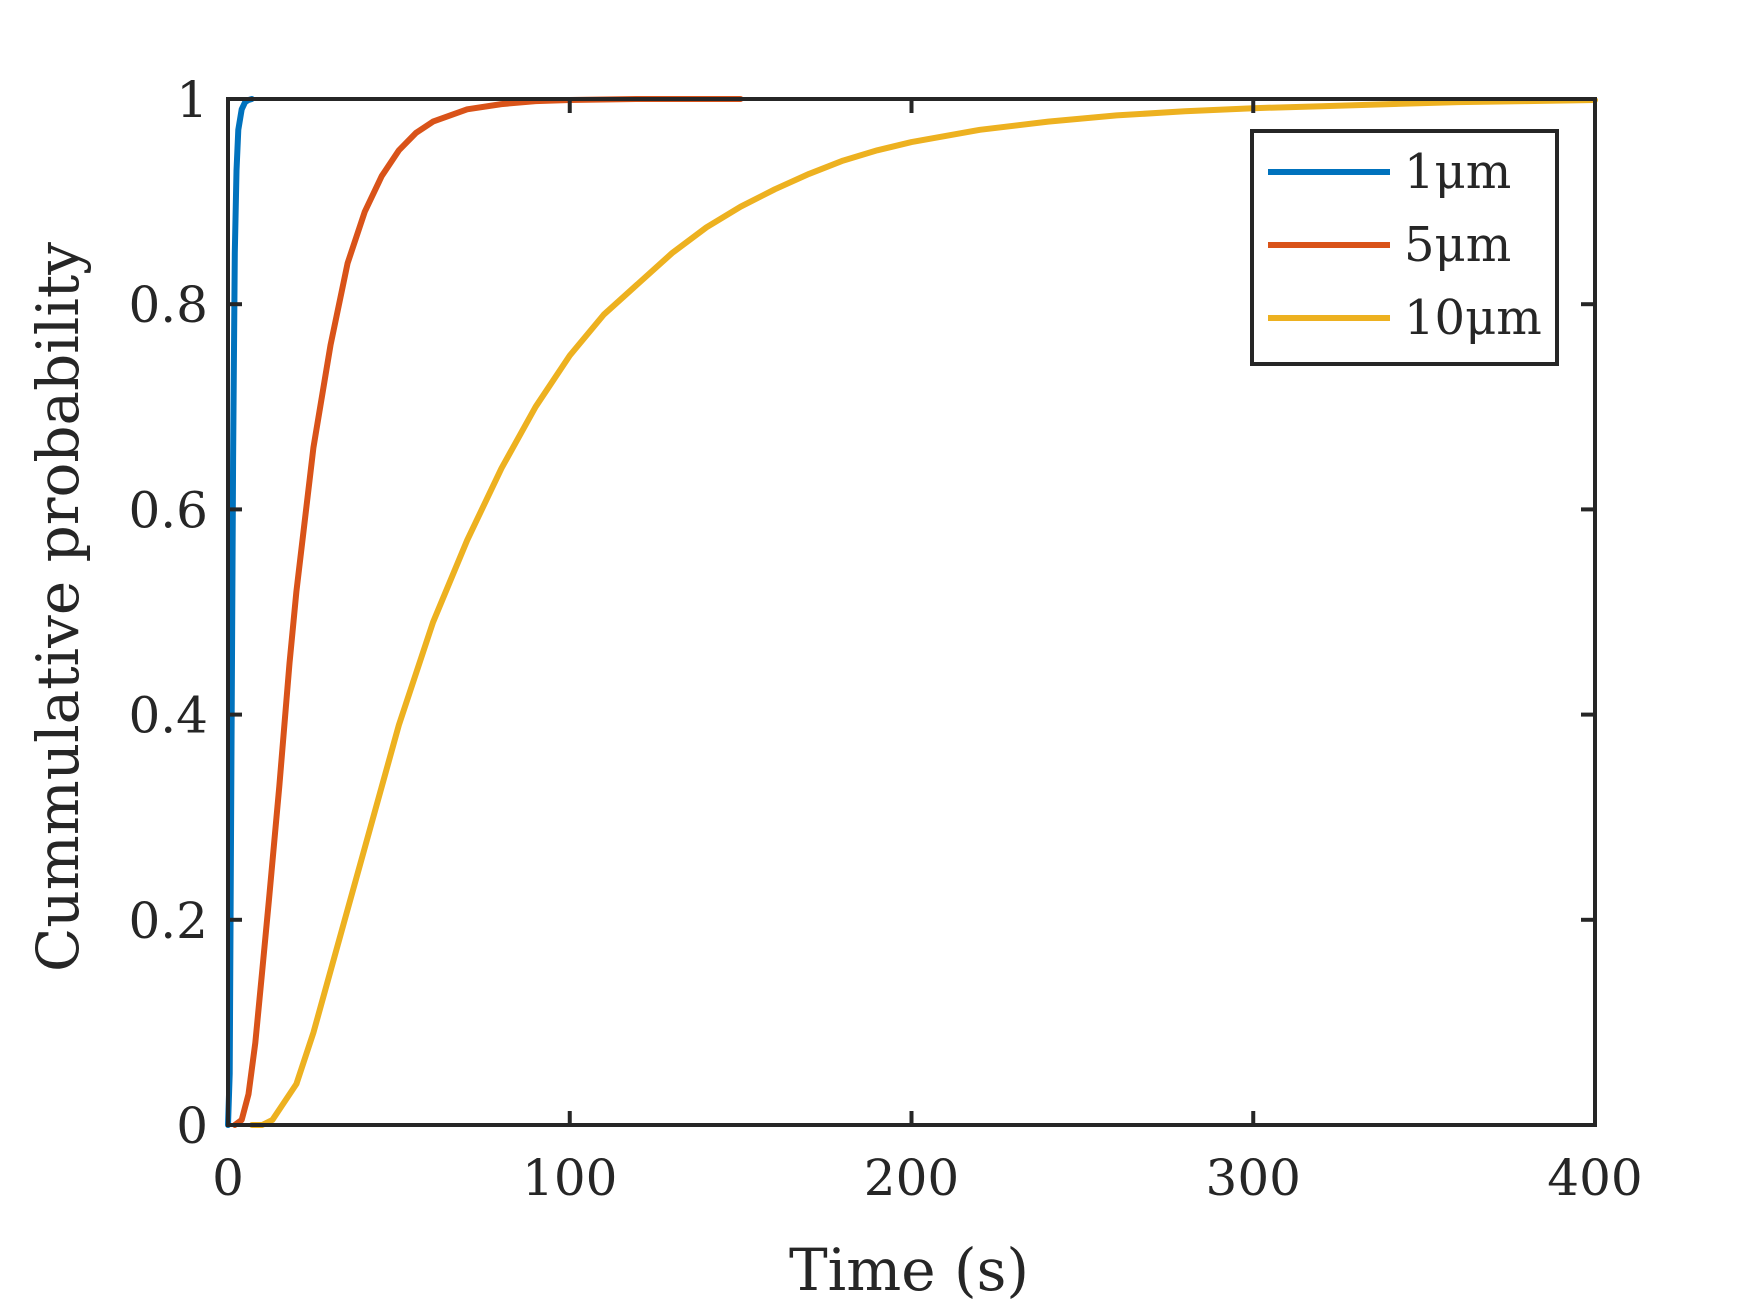 This screenshot has height=1313, width=1750. What do you see at coordinates (1457, 172) in the screenshot?
I see `legend-label-1: 1μm` at bounding box center [1457, 172].